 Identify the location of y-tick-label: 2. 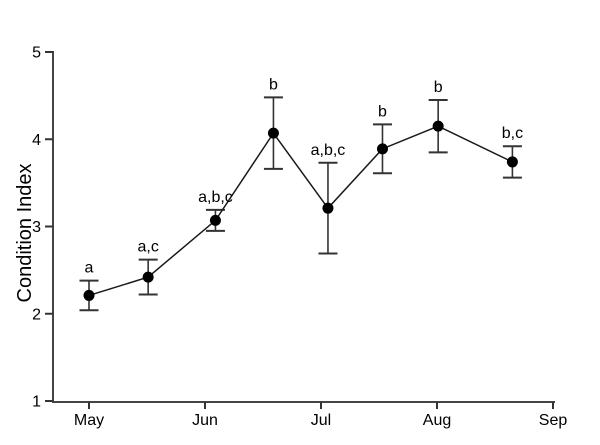
(36, 314).